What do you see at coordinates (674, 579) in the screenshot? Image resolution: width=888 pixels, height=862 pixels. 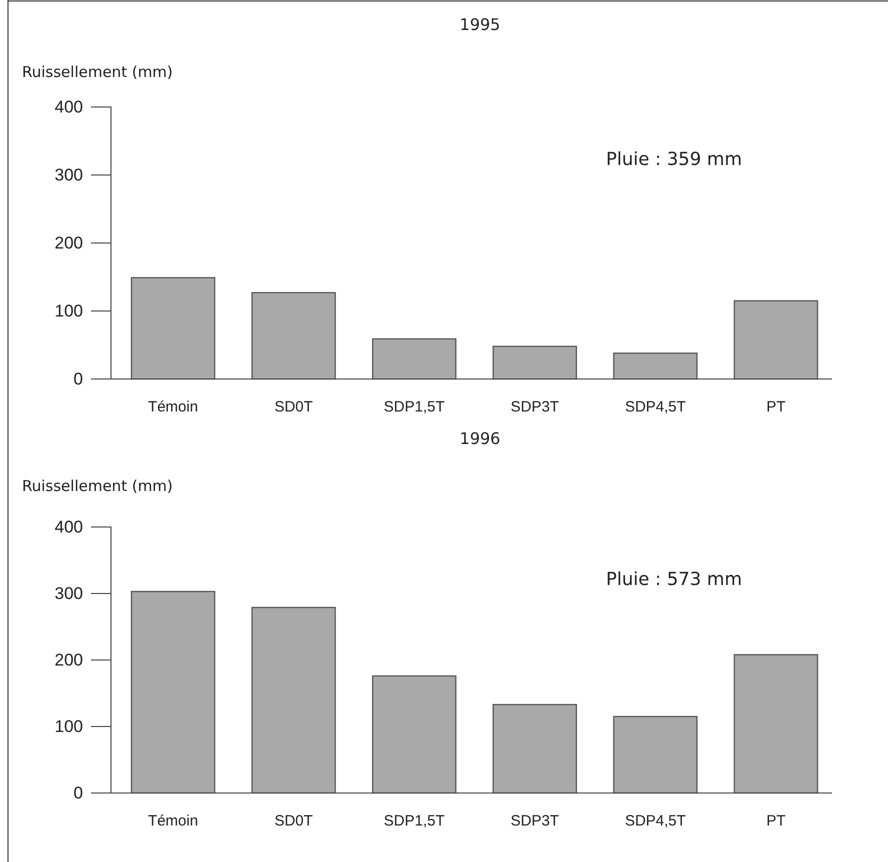 I see `annotation: Pluie : 573 mm` at bounding box center [674, 579].